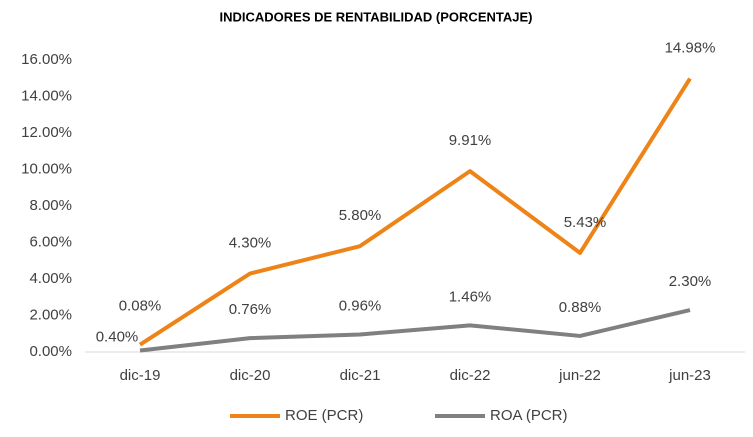 This screenshot has width=753, height=437. I want to click on x-tick-label: dic-19, so click(140, 375).